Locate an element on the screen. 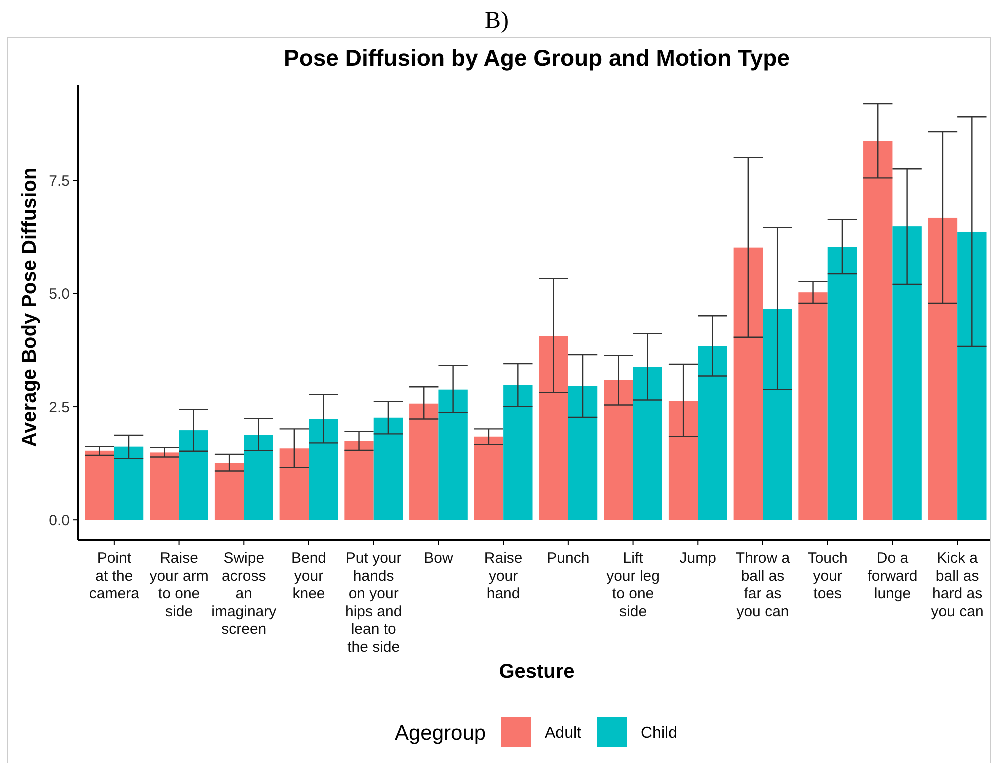 Image resolution: width=995 pixels, height=763 pixels. y-axis-title: Average Body Pose Diffusion is located at coordinates (30, 308).